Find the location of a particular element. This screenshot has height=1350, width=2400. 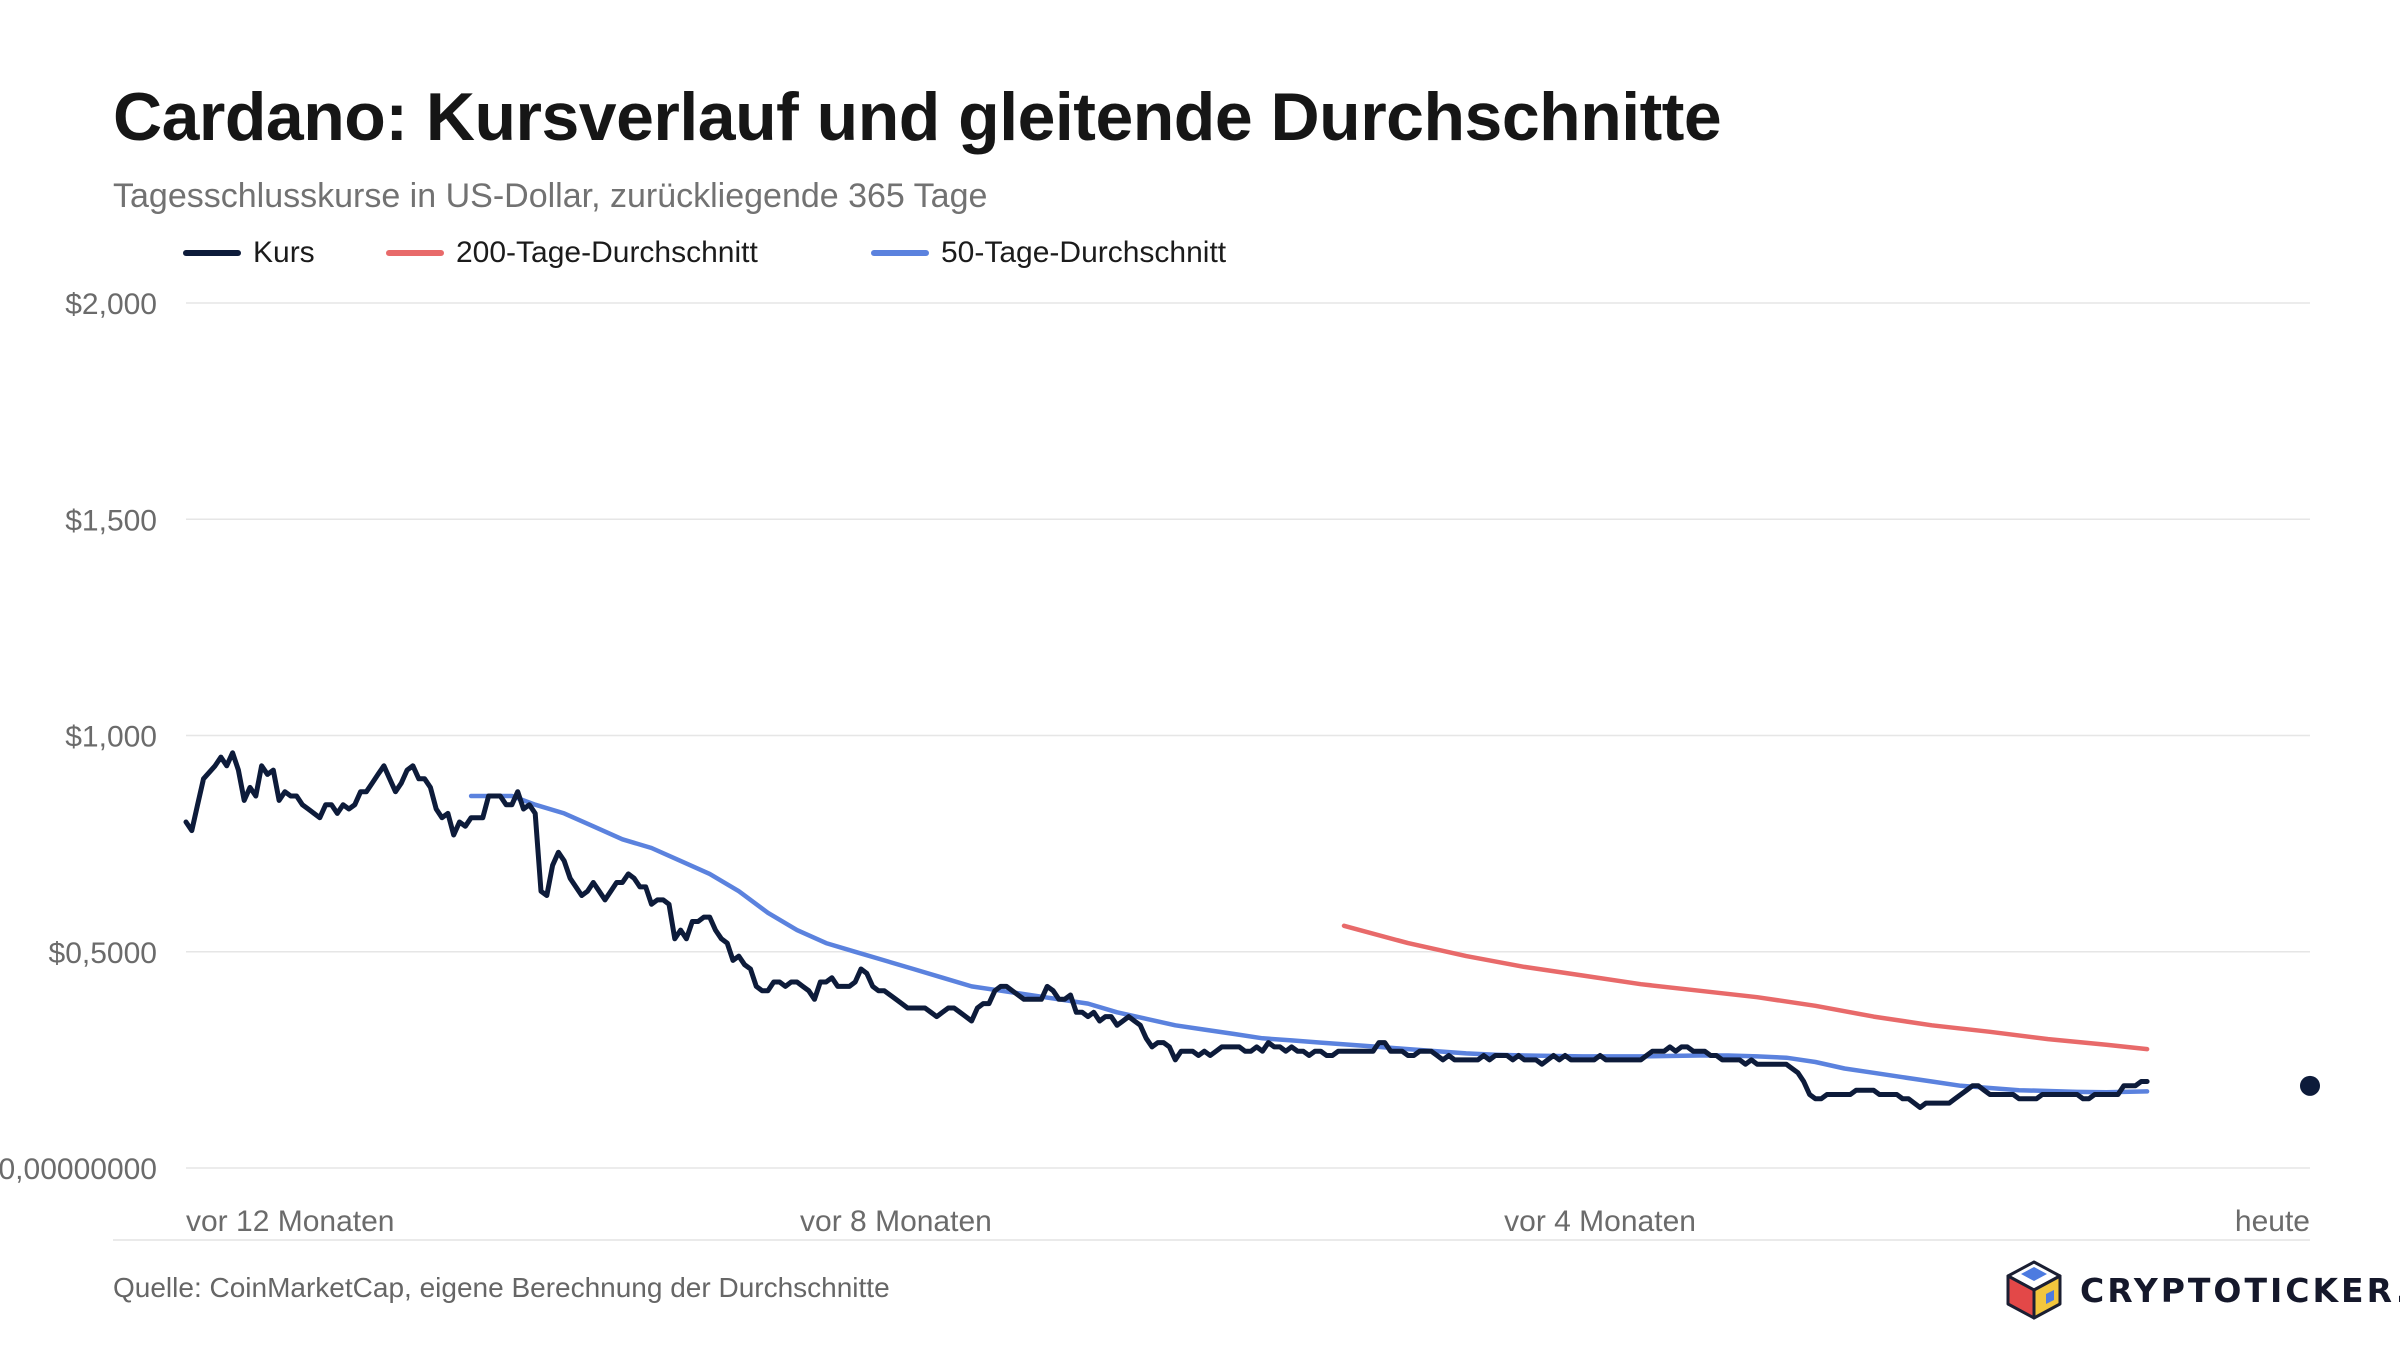

legend-item-50-tage: 50-Tage-Durchschnitt is located at coordinates (1048, 253).